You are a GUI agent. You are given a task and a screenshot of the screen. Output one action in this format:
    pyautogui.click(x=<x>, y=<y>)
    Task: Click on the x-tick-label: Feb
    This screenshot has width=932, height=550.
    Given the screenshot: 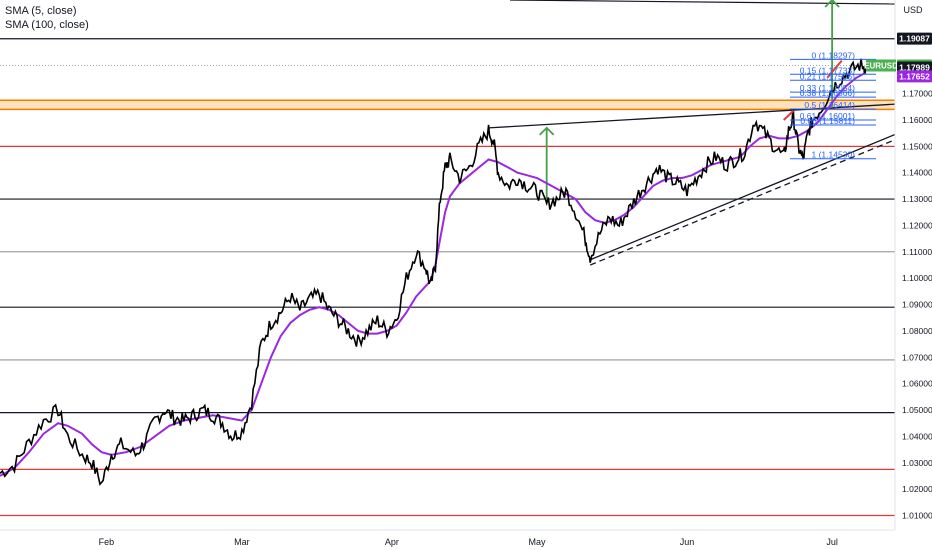 What is the action you would take?
    pyautogui.click(x=107, y=542)
    